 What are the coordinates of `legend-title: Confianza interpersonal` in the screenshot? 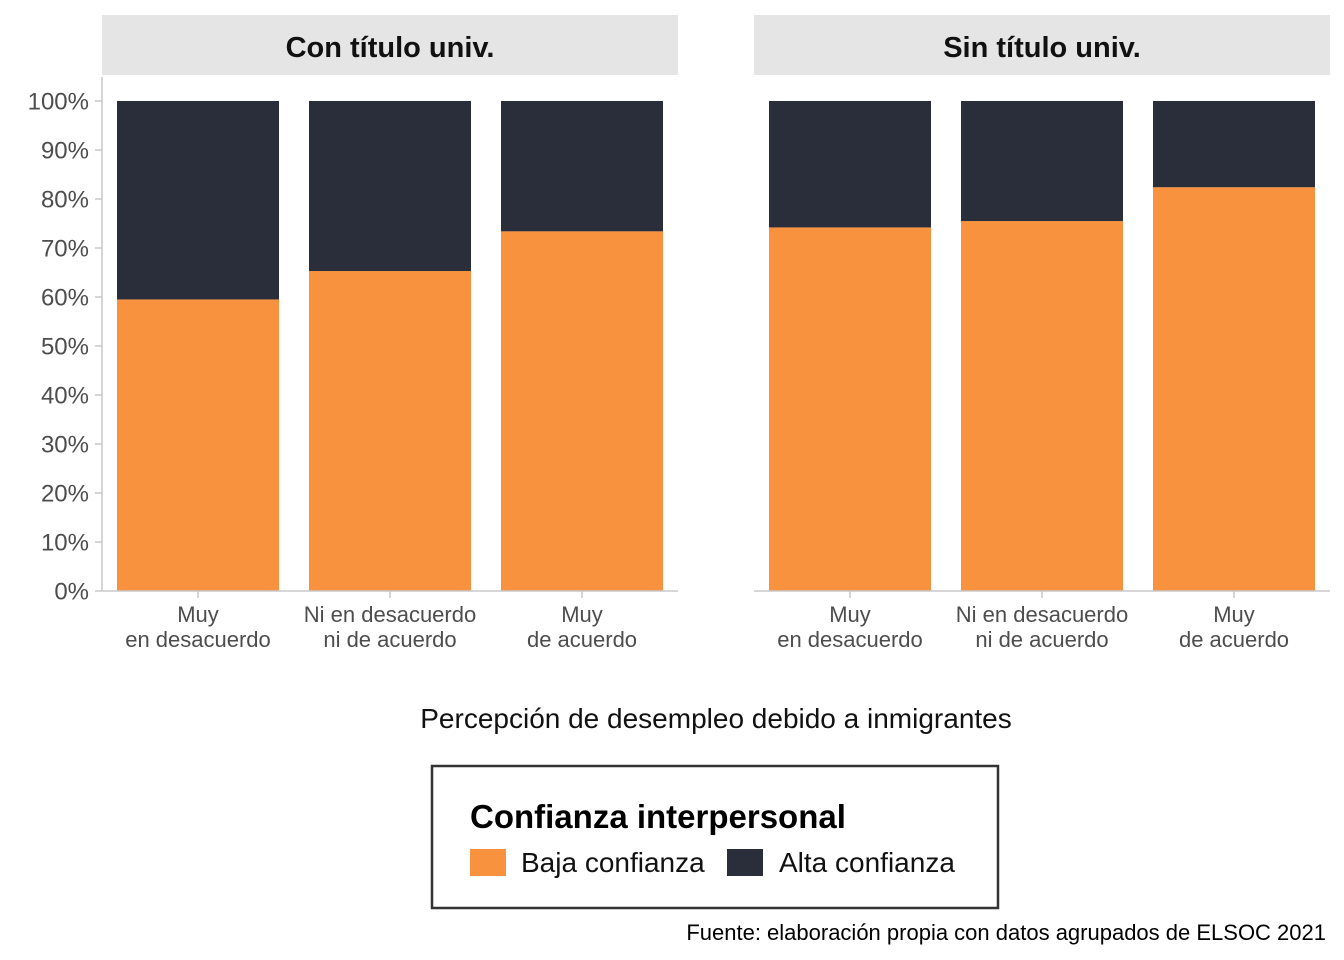 It's located at (658, 816).